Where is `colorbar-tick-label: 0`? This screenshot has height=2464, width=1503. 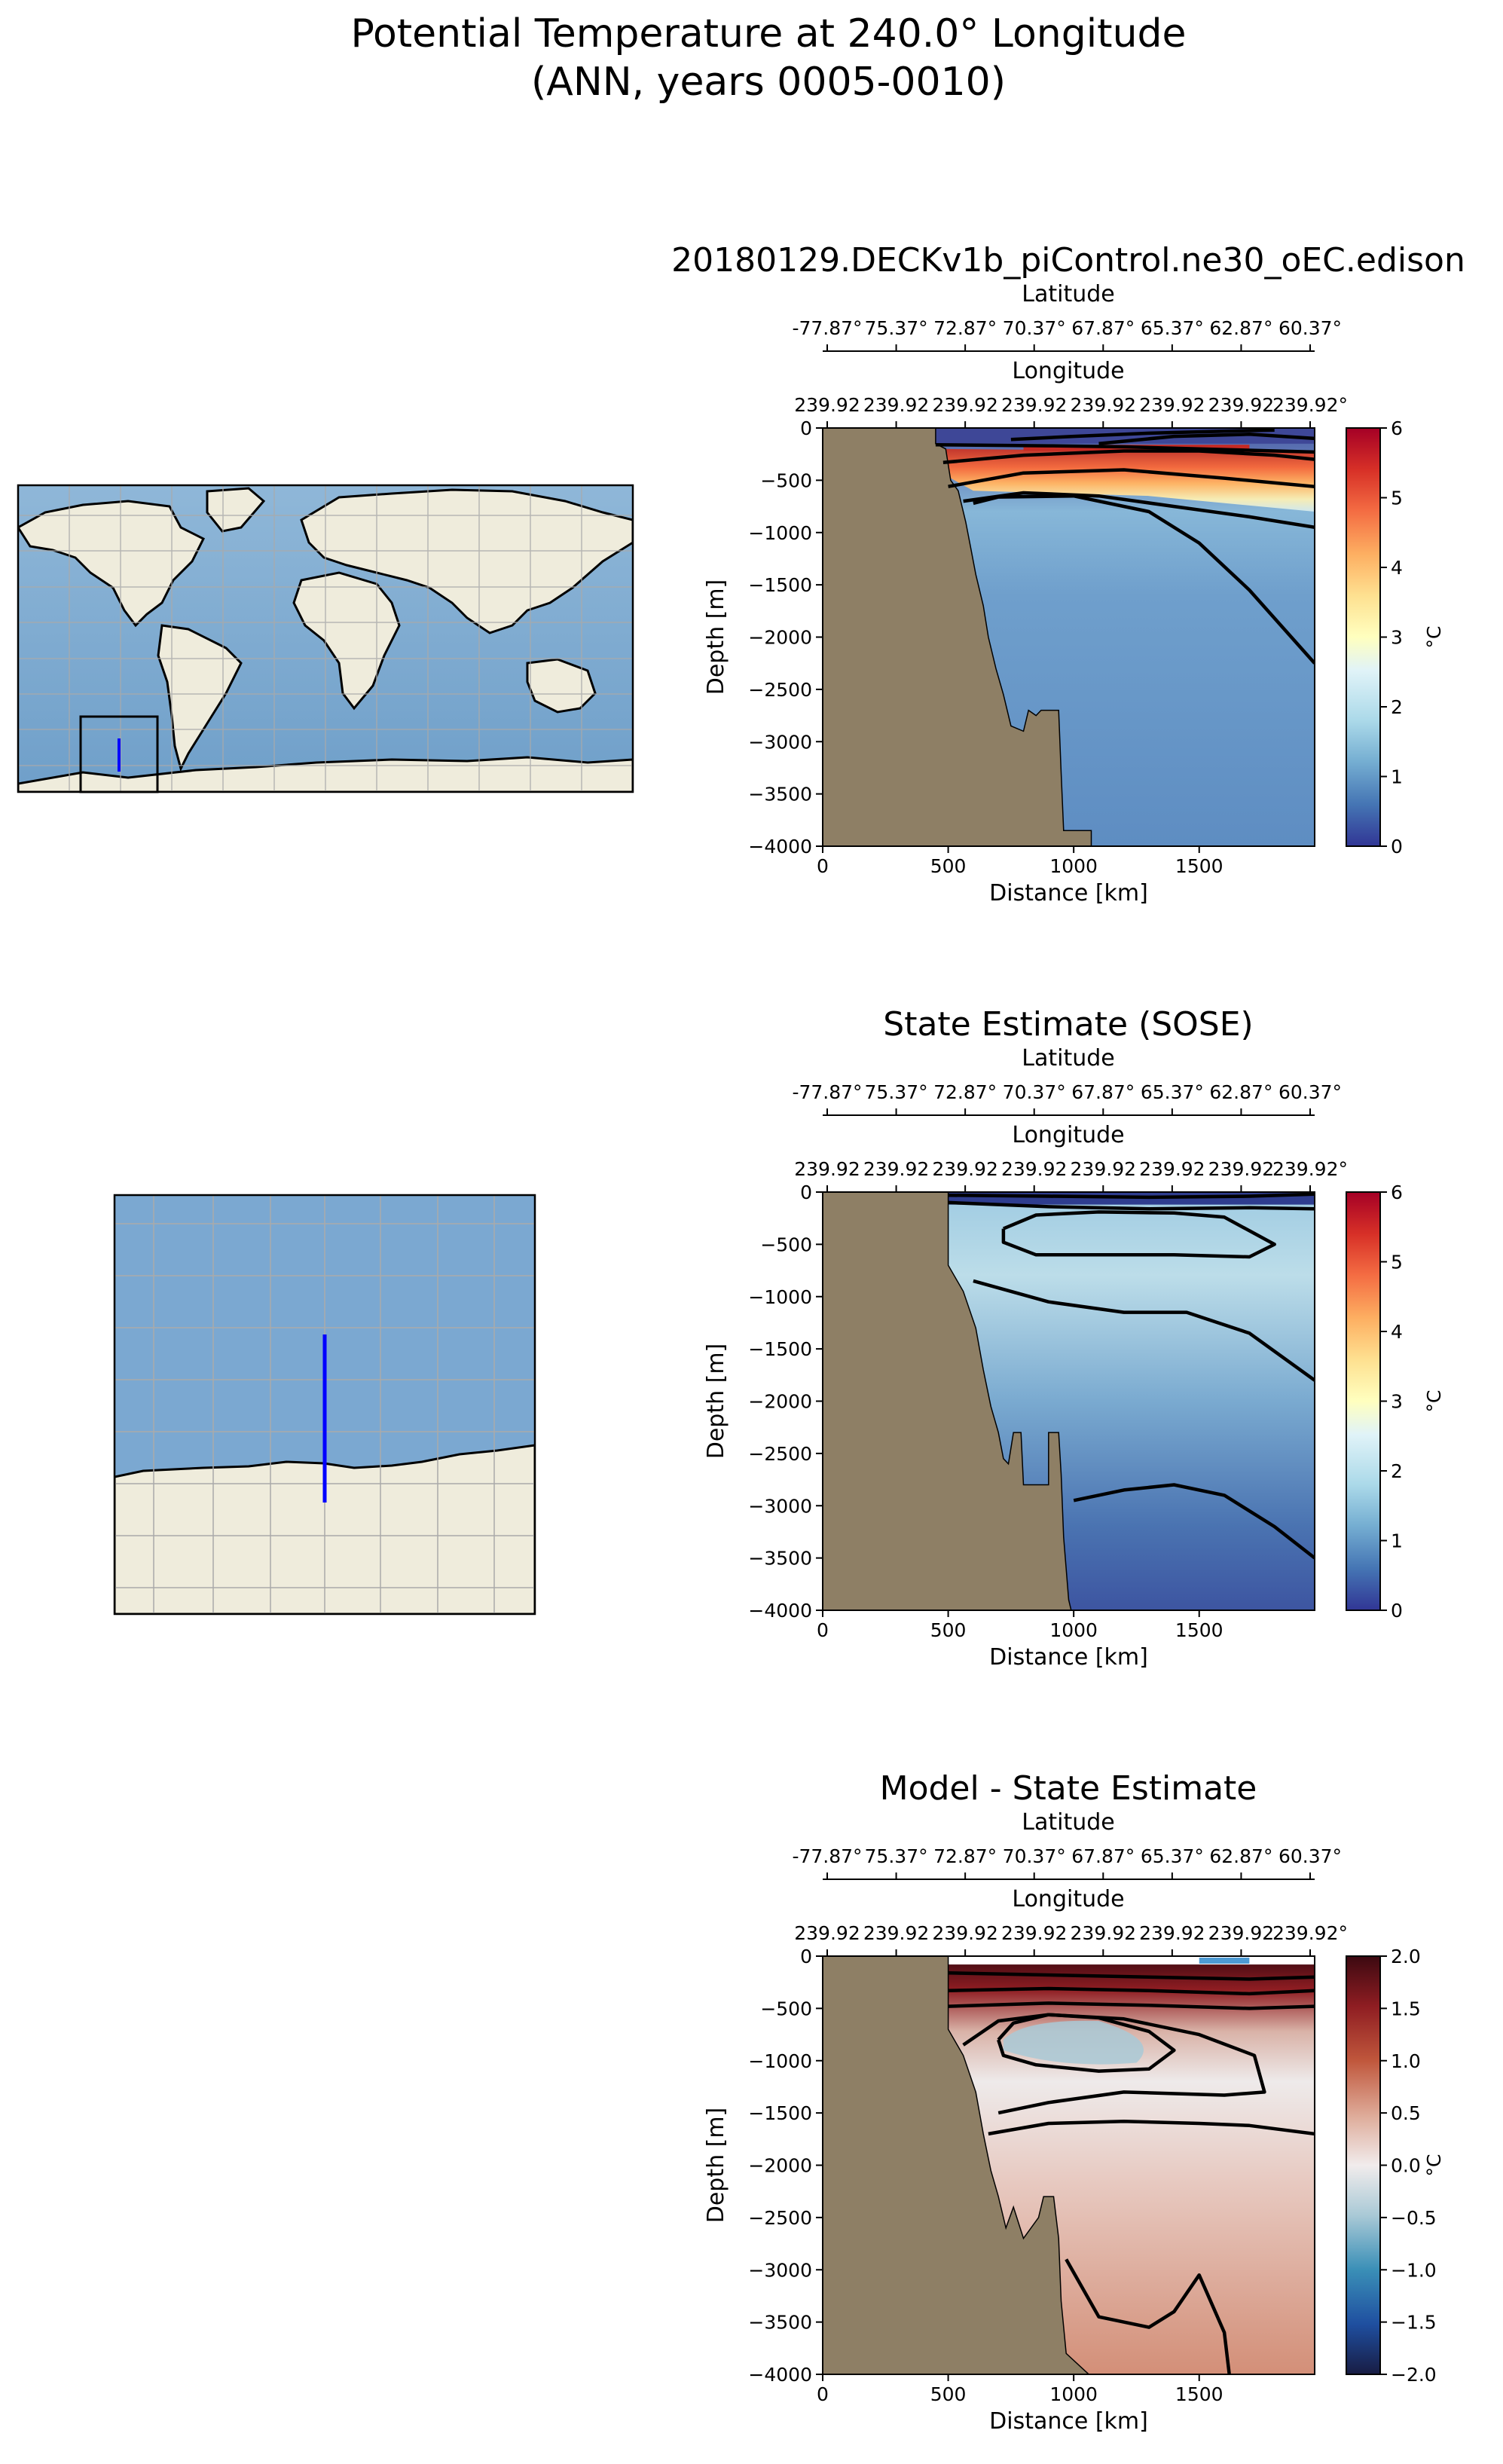 colorbar-tick-label: 0 is located at coordinates (1397, 847).